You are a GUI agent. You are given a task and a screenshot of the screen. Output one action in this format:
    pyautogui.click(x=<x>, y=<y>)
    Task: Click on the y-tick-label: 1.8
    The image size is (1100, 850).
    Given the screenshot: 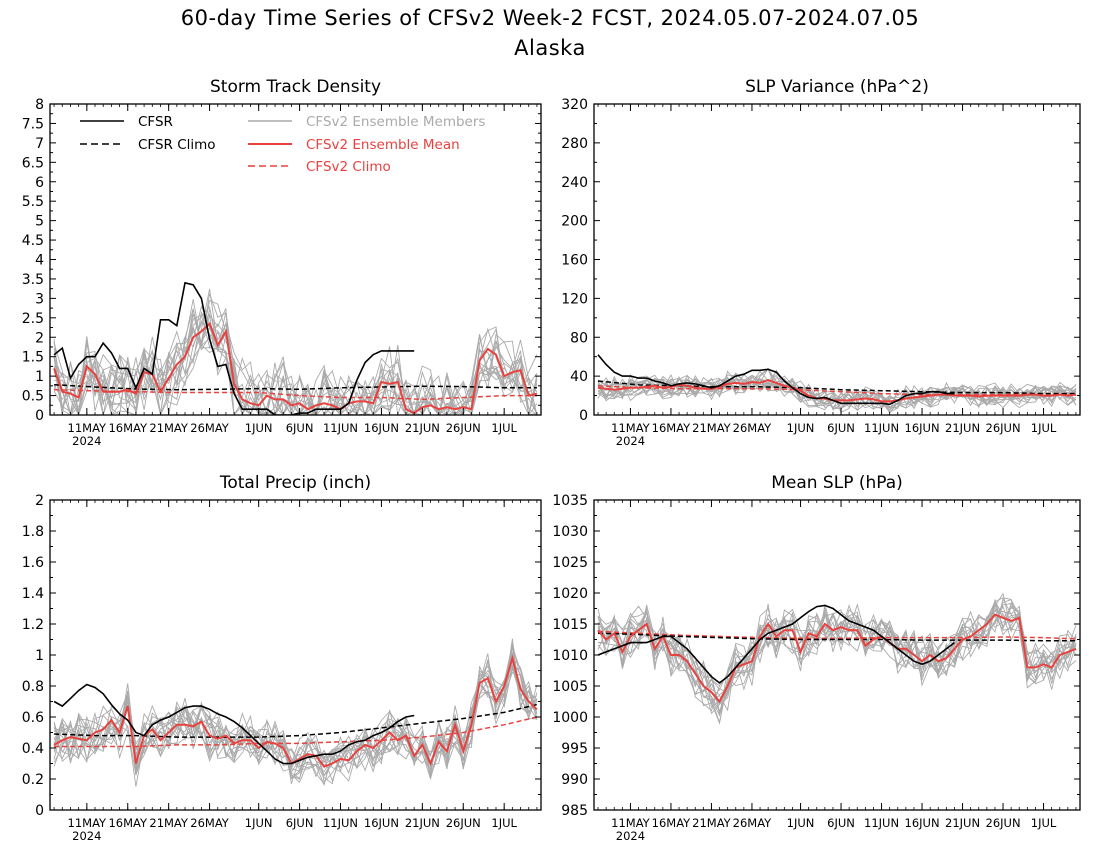 What is the action you would take?
    pyautogui.click(x=33, y=532)
    